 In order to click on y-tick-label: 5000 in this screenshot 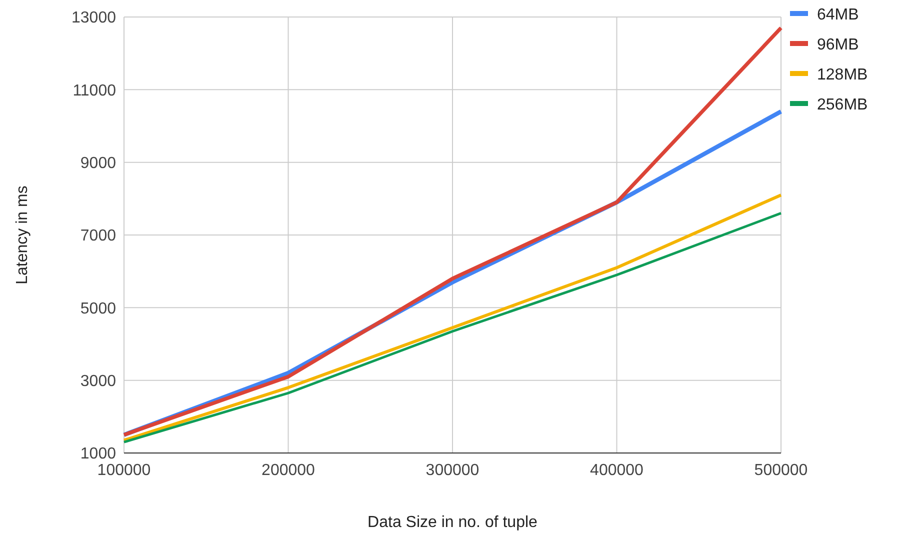, I will do `click(98, 309)`.